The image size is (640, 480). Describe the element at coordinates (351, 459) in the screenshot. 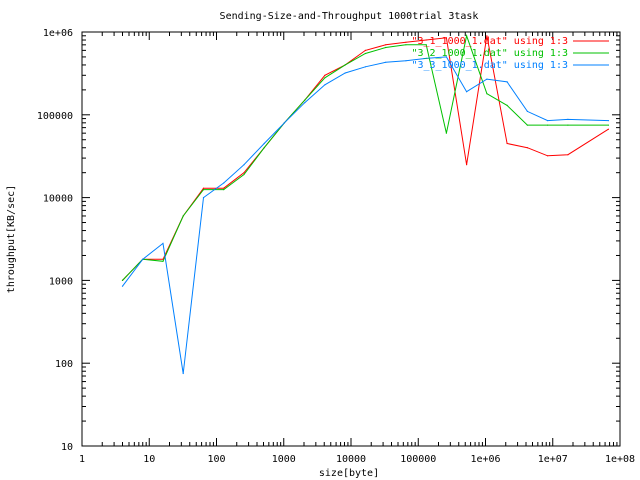

I see `x-tick-label: 10000` at that location.